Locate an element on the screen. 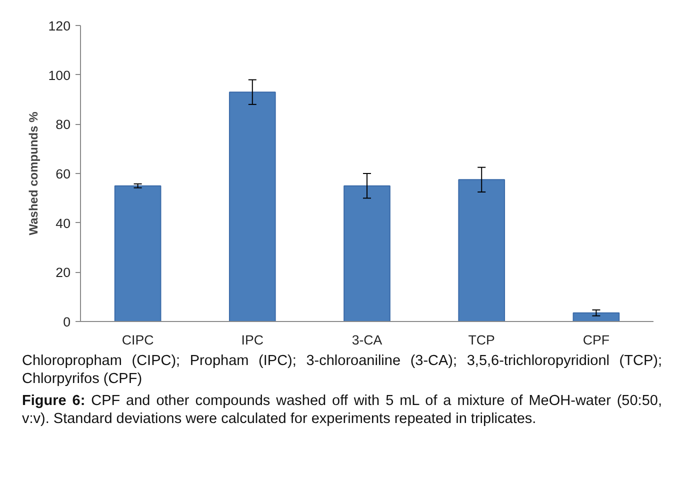 The height and width of the screenshot is (503, 683). y-tick-label: 60 is located at coordinates (63, 174).